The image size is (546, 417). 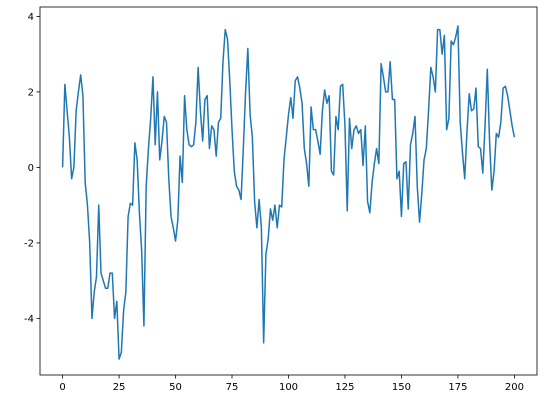 I want to click on x-tick-label: 125, so click(x=344, y=387).